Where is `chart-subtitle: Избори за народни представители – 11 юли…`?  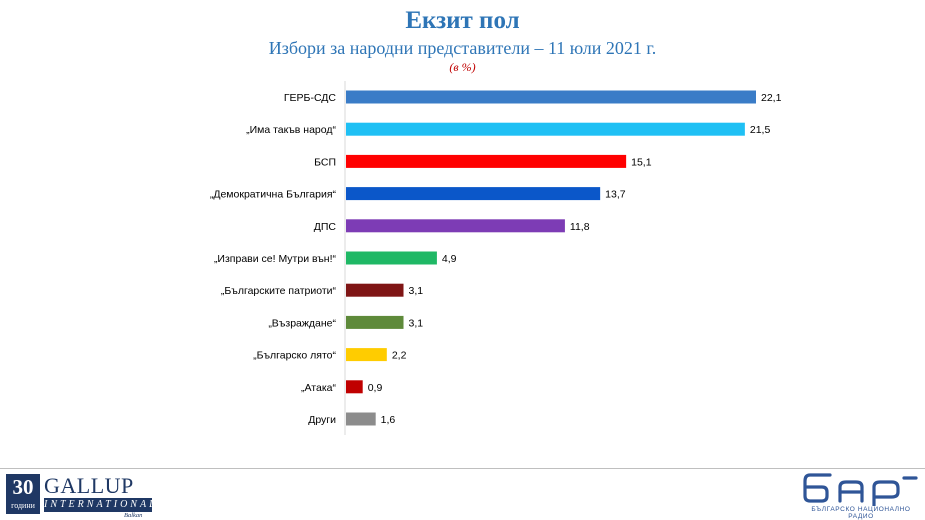
chart-subtitle: Избори за народни представители – 11 юли… is located at coordinates (462, 48).